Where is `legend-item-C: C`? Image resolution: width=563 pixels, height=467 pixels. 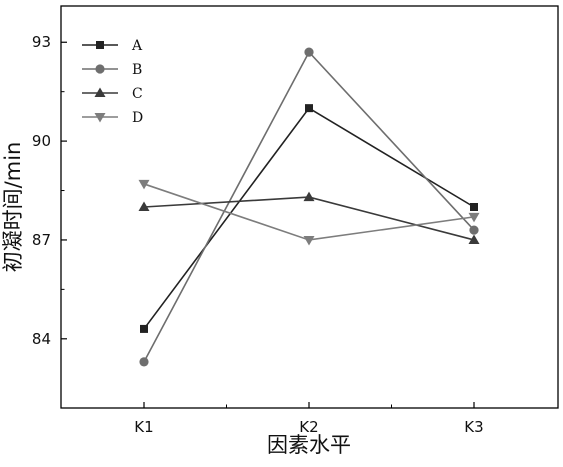 legend-item-C: C is located at coordinates (112, 94).